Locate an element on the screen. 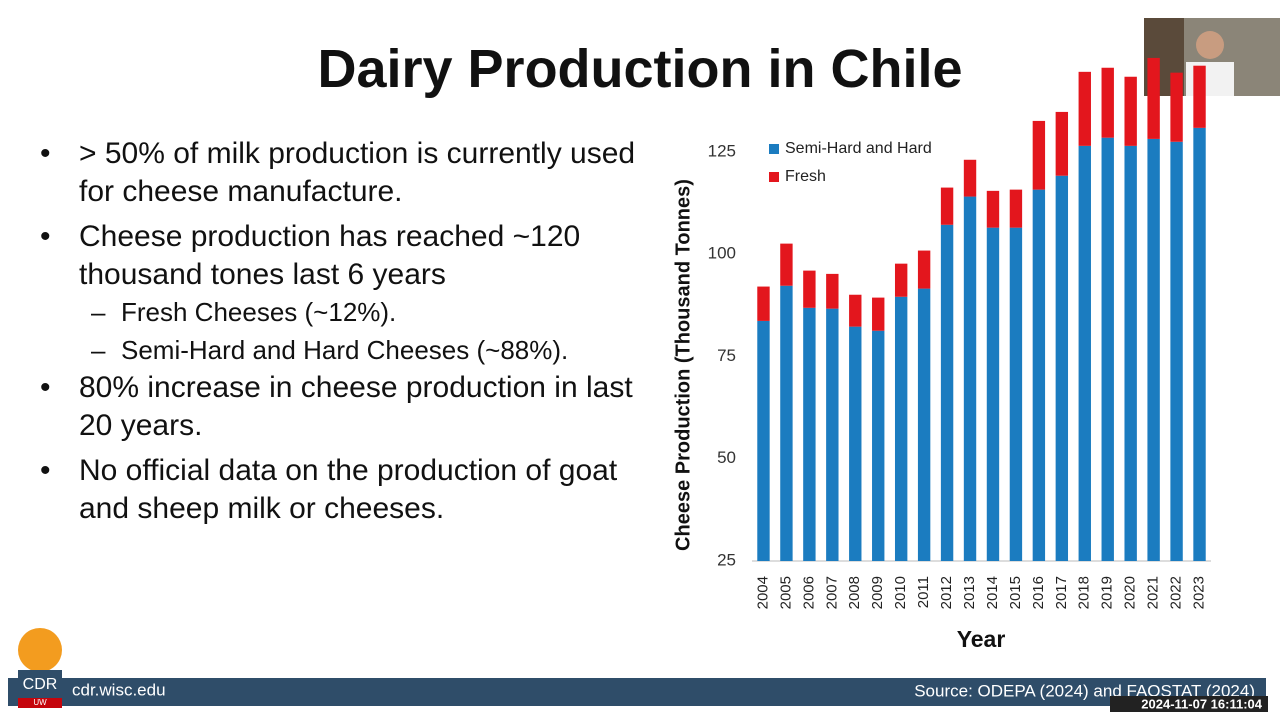  x-tick-label: 2004 is located at coordinates (762, 592).